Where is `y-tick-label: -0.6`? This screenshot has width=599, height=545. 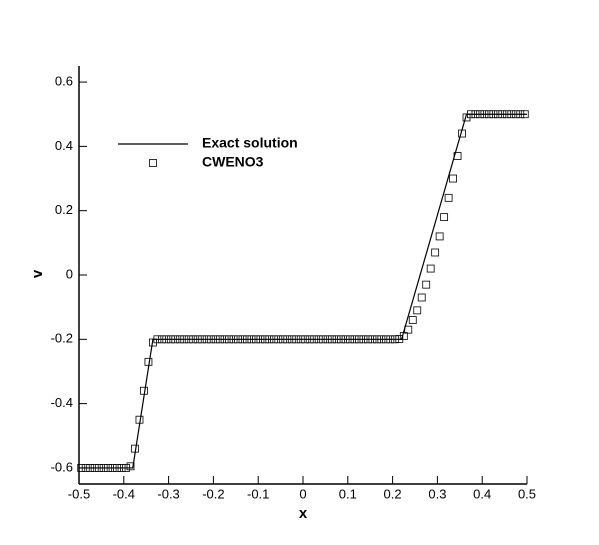
y-tick-label: -0.6 is located at coordinates (62, 466).